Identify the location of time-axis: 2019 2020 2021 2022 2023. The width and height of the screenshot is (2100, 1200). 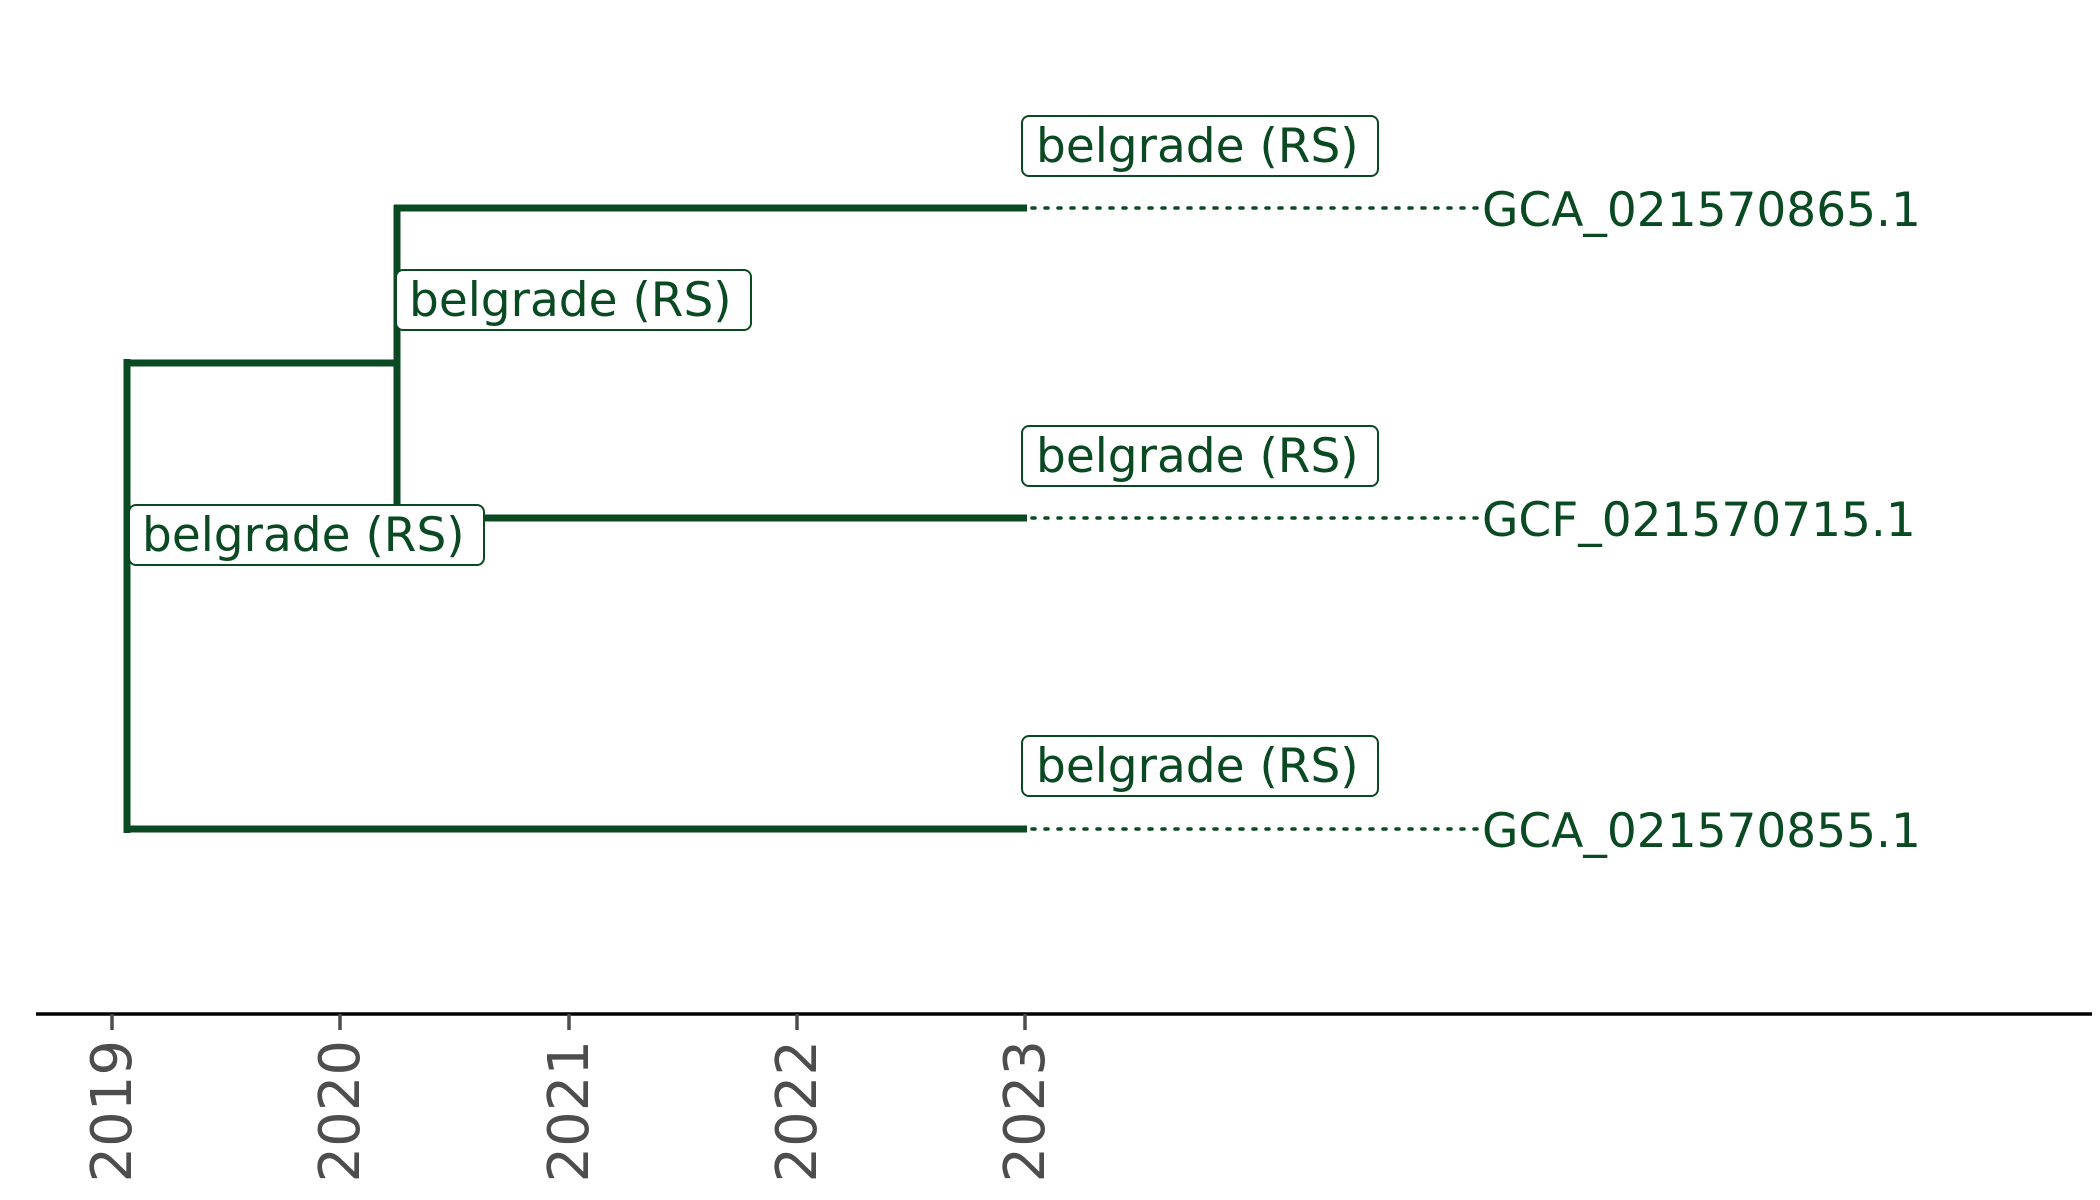
(1064, 1097).